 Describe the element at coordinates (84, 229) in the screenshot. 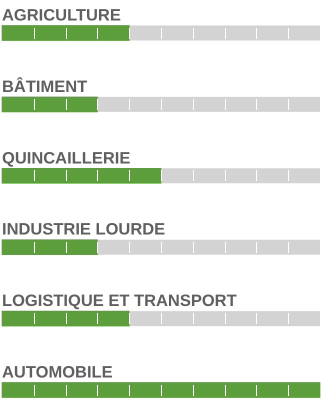

I see `y-tick-label: INDUSTRIE LOURDE` at that location.